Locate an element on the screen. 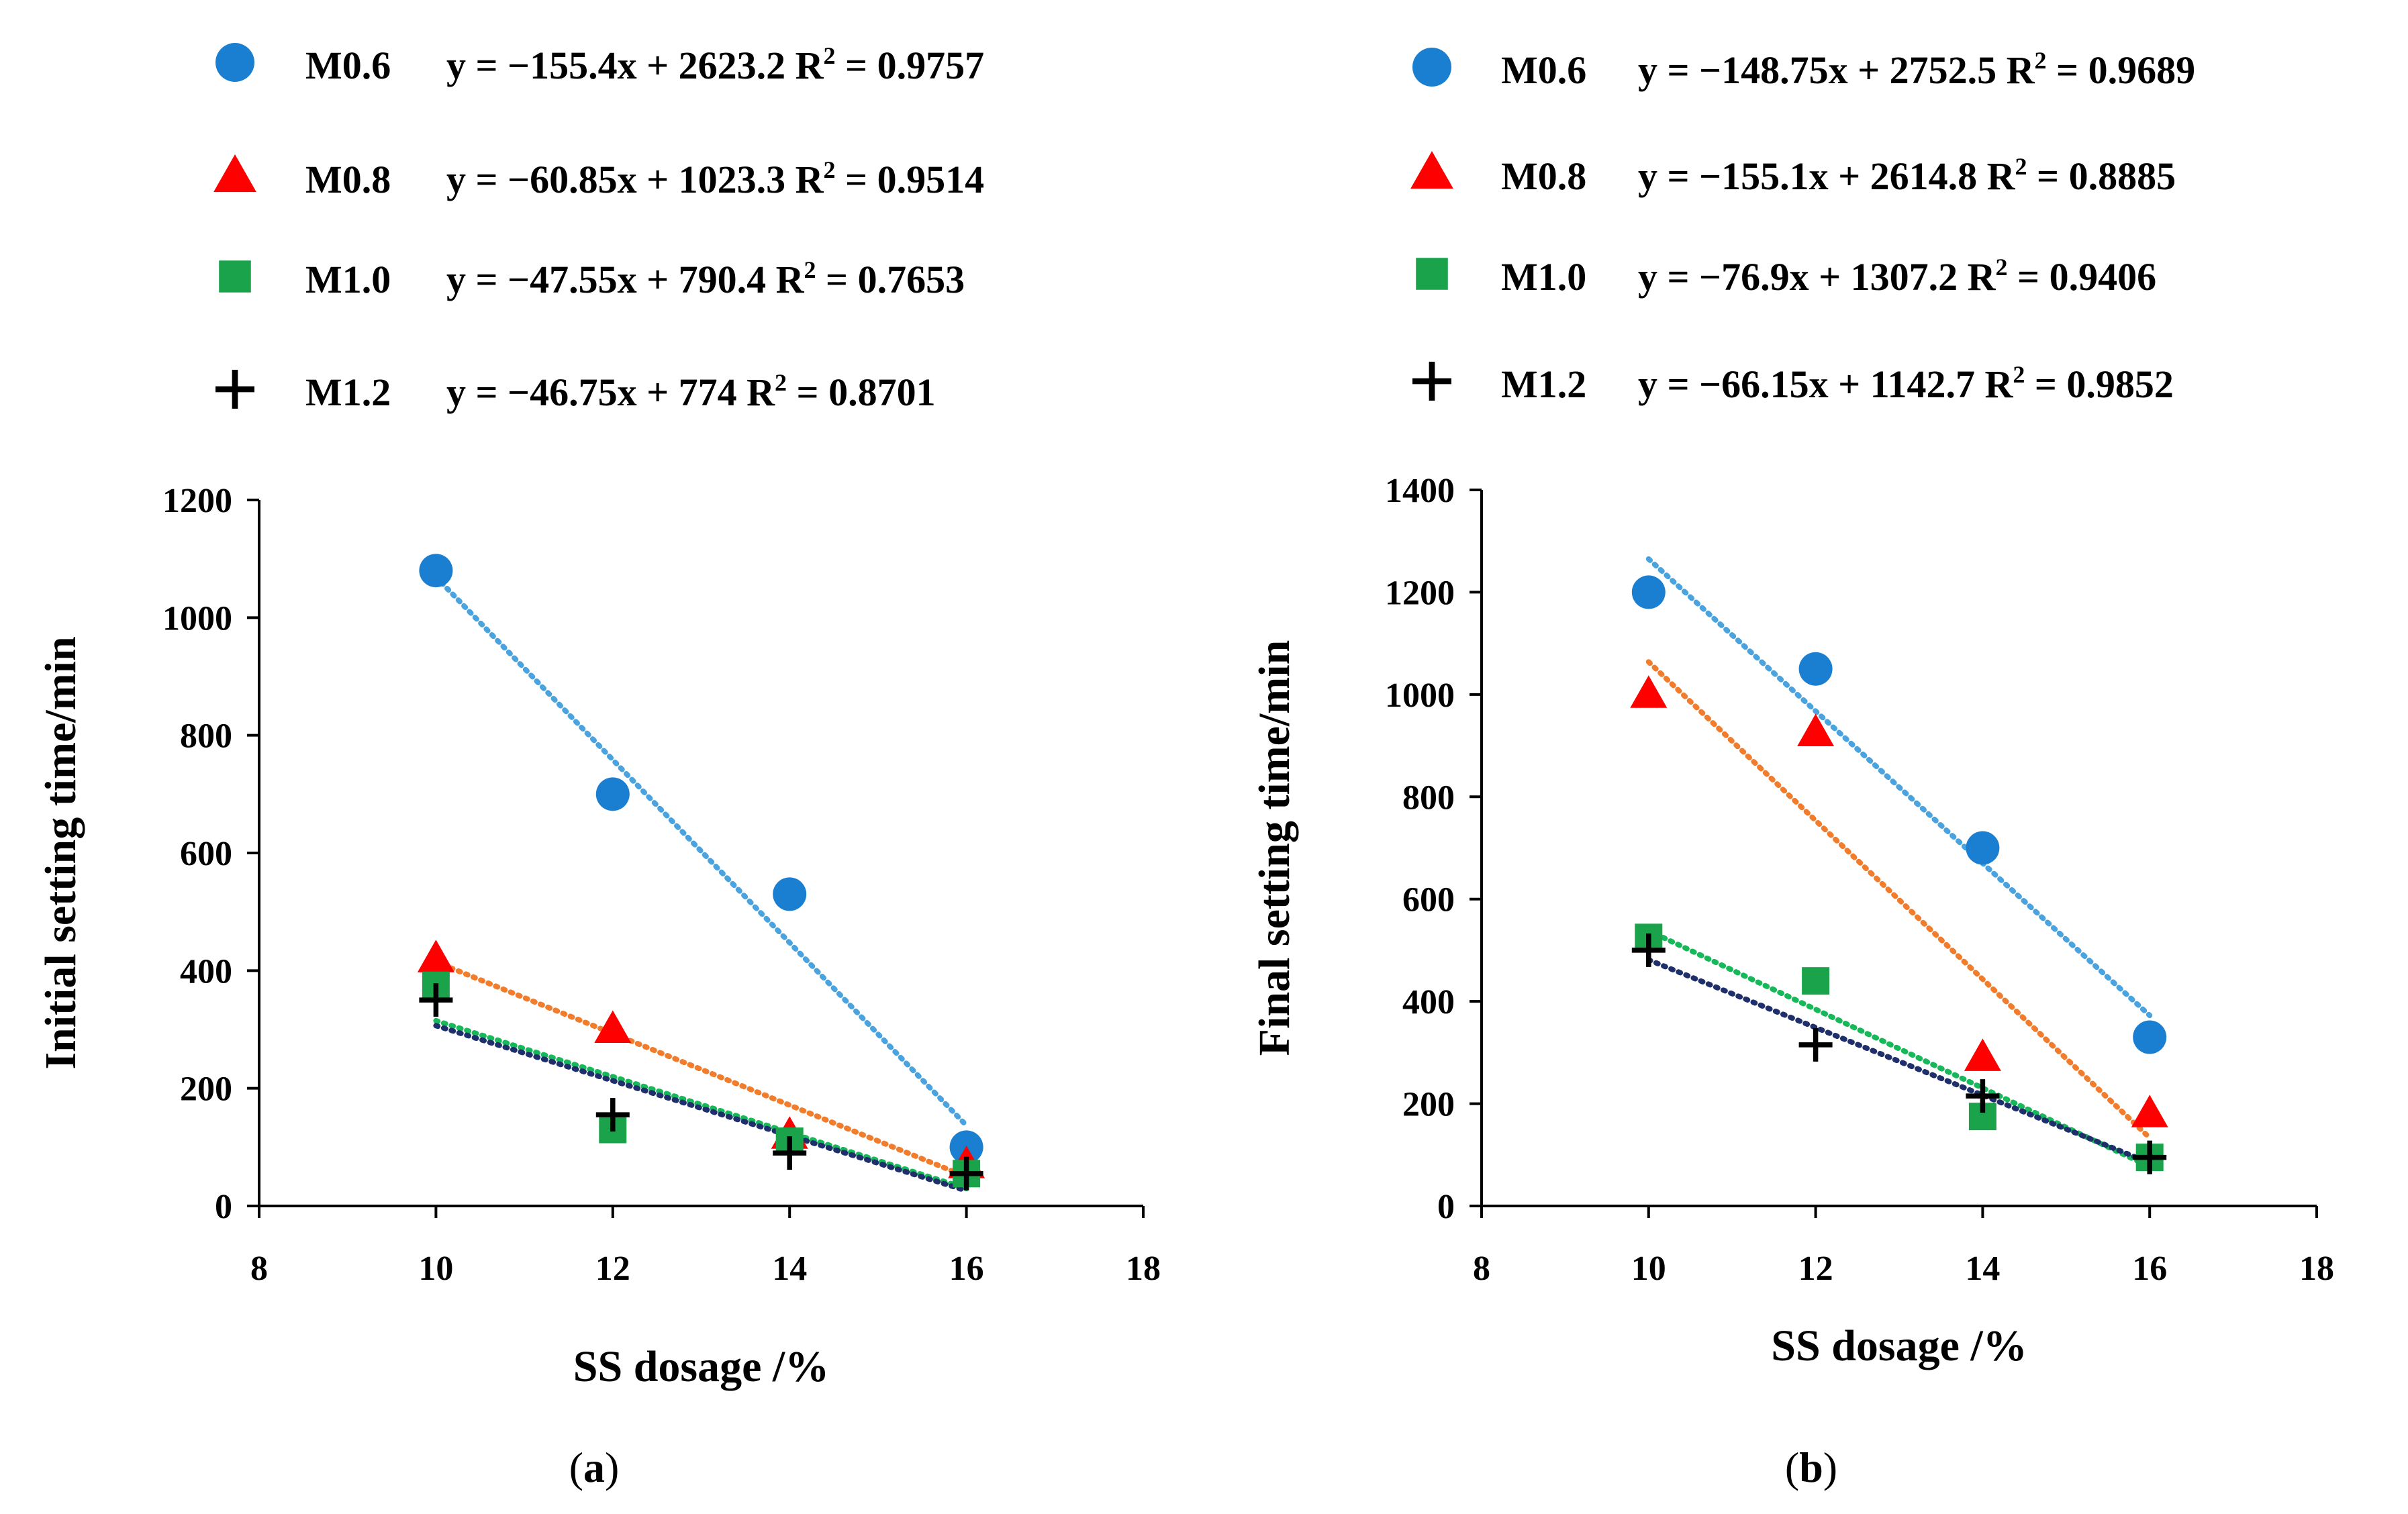  data-point-M1.0 is located at coordinates (1816, 981).